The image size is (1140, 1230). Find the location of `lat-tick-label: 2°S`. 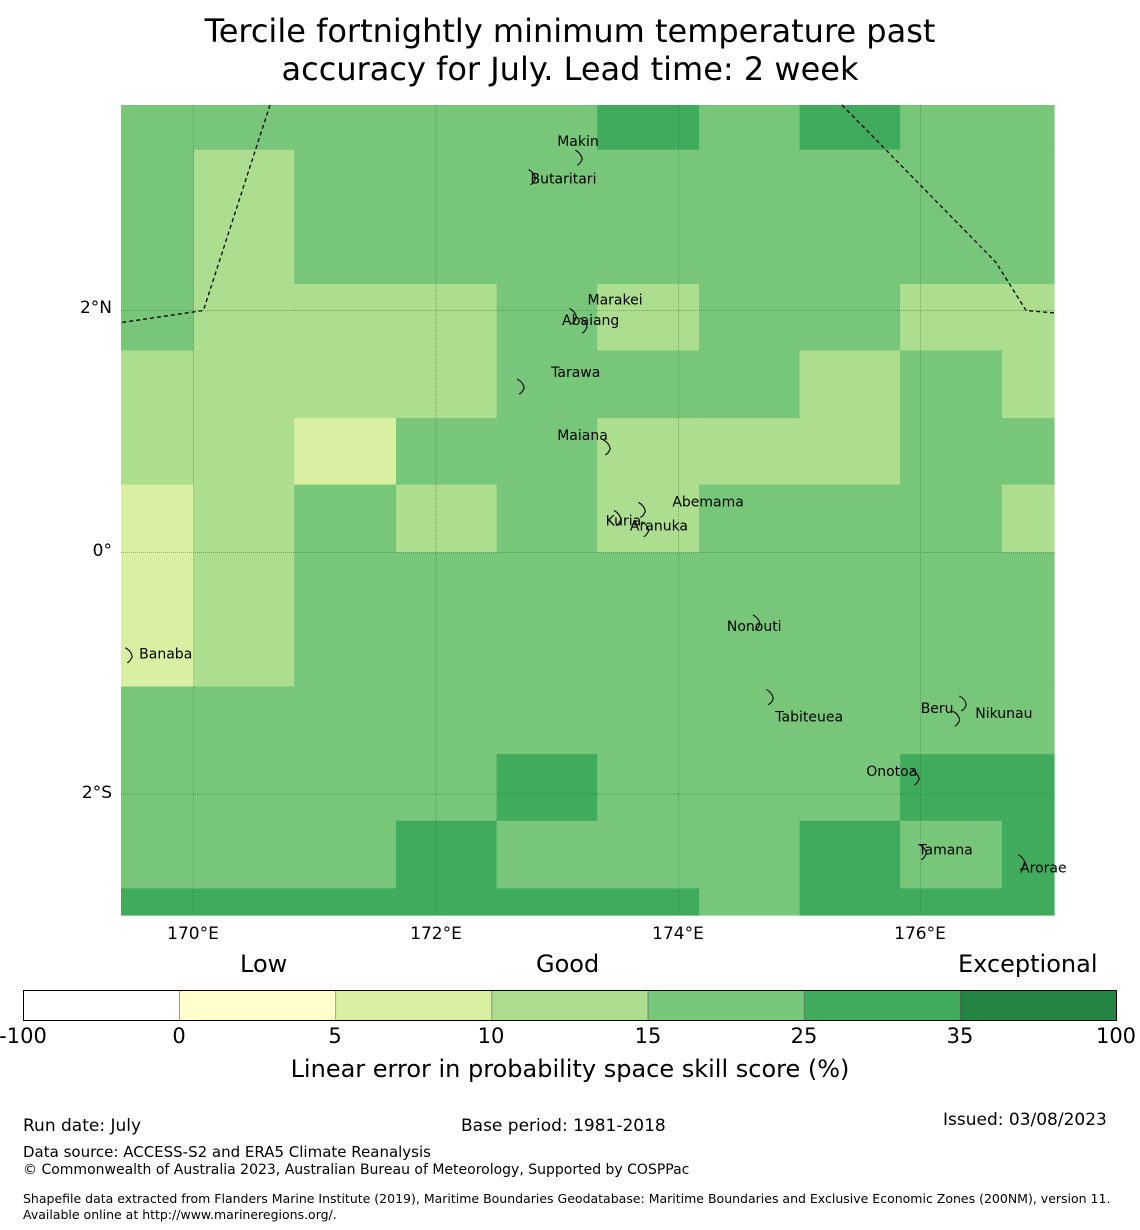

lat-tick-label: 2°S is located at coordinates (96, 793).